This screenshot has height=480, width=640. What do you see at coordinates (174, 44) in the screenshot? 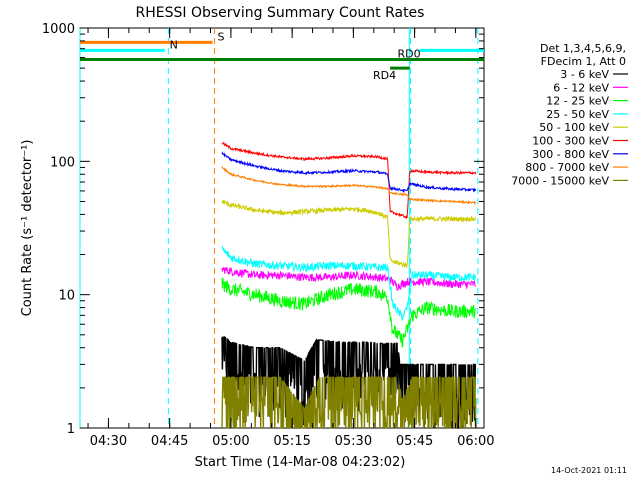
I see `flag-label: N` at bounding box center [174, 44].